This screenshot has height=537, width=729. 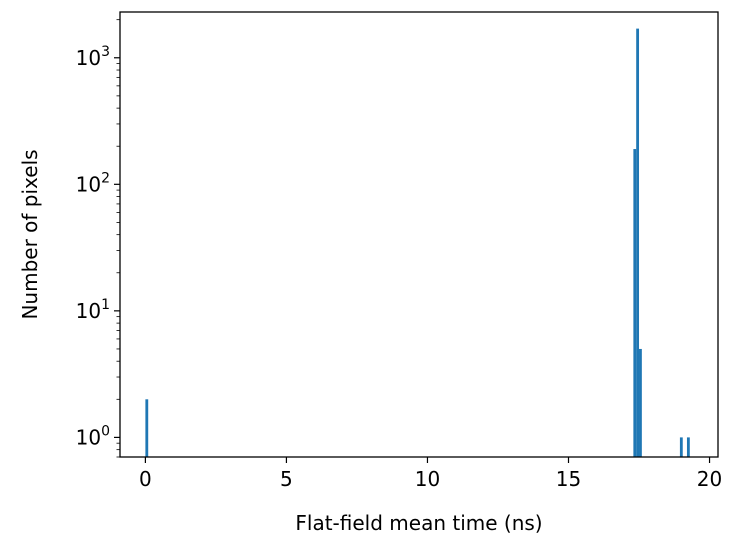 I want to click on x-axis-ticks: 0 5 10 15 20, so click(x=430, y=474).